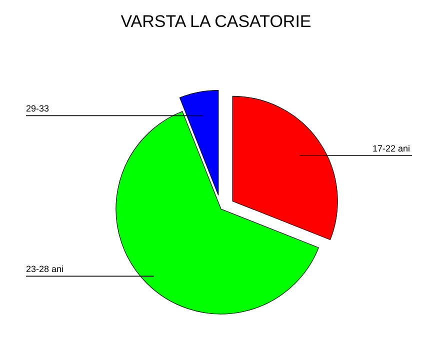 This screenshot has height=346, width=432. Describe the element at coordinates (38, 109) in the screenshot. I see `slice-label: 29-33` at that location.